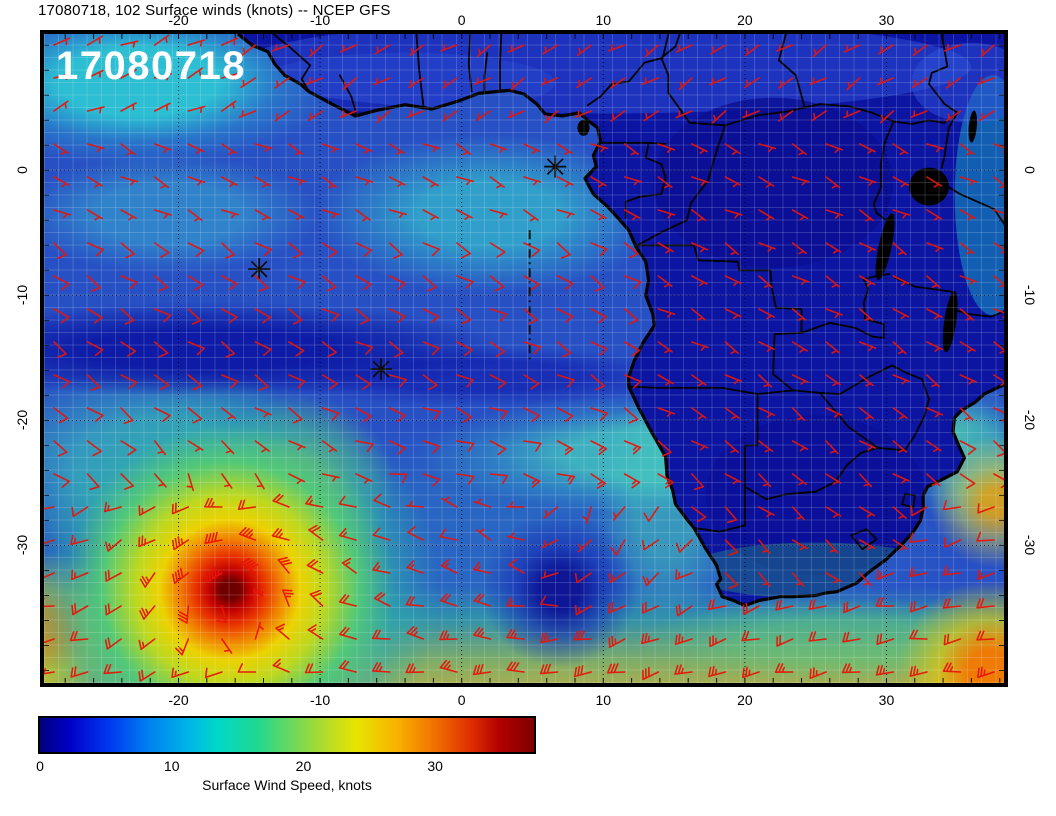  Describe the element at coordinates (22, 545) in the screenshot. I see `lat-tick-label-left: -30` at that location.